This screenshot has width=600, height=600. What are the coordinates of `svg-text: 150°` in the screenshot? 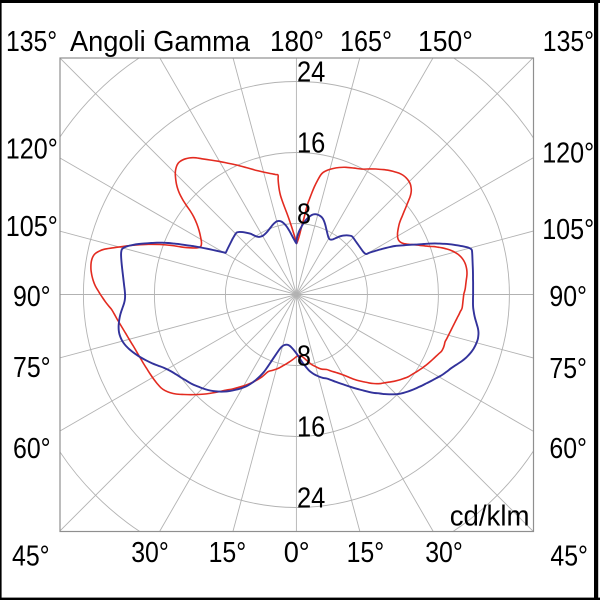 It's located at (445, 42).